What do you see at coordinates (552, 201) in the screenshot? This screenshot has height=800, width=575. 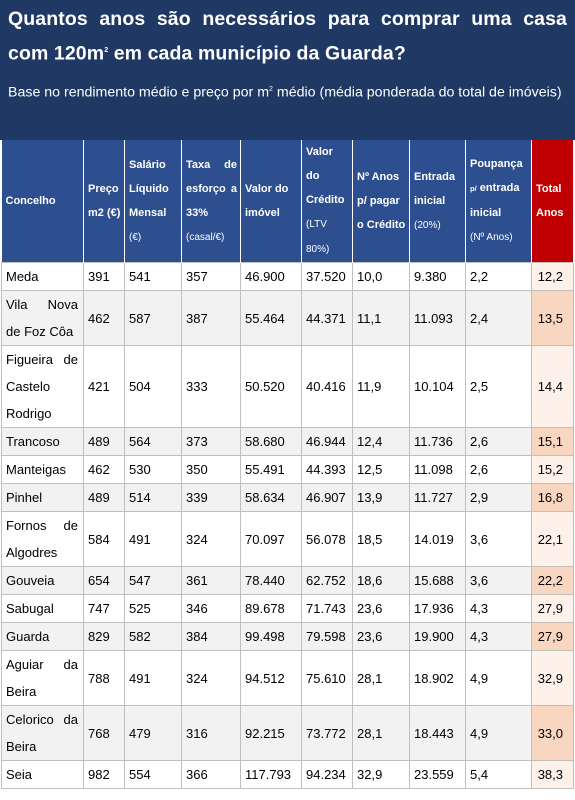 I see `col-header-total: Total Anos` at bounding box center [552, 201].